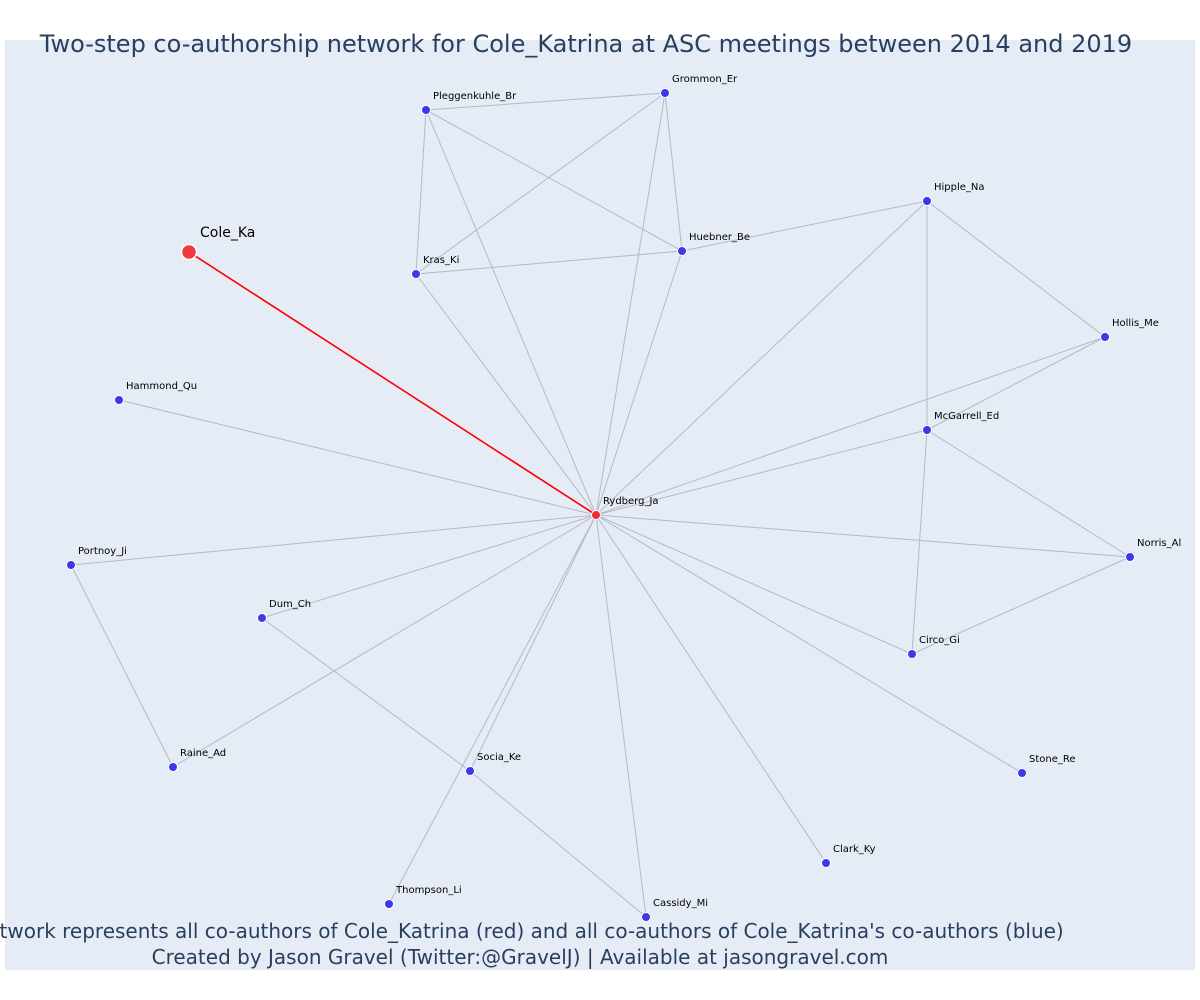 This screenshot has width=1200, height=1000. What do you see at coordinates (227, 233) in the screenshot?
I see `node-label-cole-ka: Cole_Ka` at bounding box center [227, 233].